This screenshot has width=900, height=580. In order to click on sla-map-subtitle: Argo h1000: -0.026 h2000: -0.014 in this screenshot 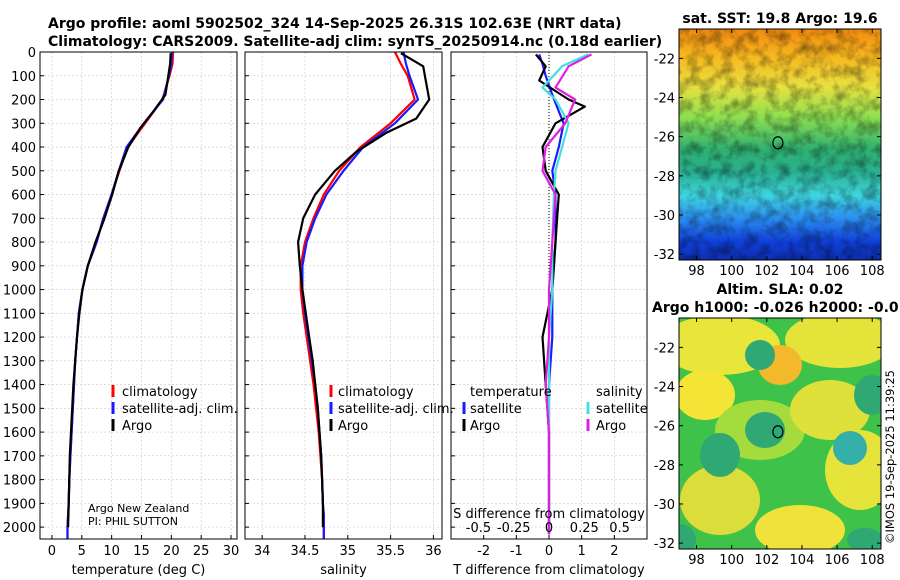, I will do `click(776, 308)`.